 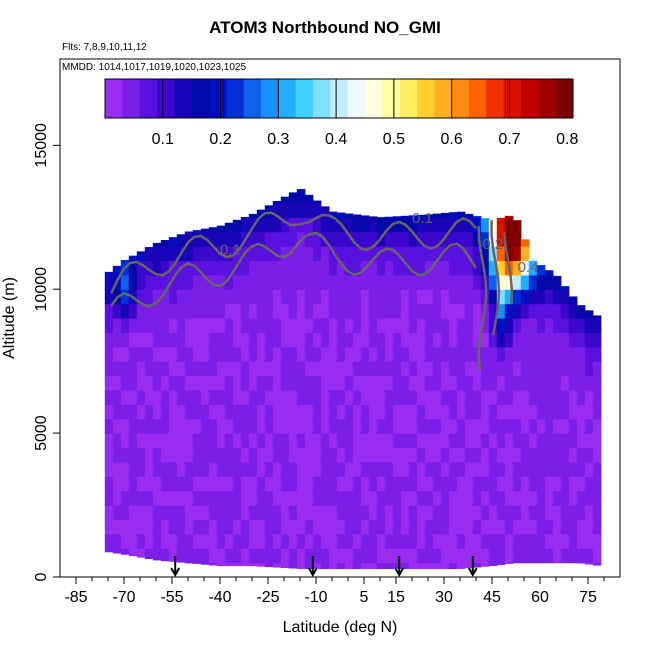 What do you see at coordinates (356, 98) in the screenshot?
I see `colorbar-swatch` at bounding box center [356, 98].